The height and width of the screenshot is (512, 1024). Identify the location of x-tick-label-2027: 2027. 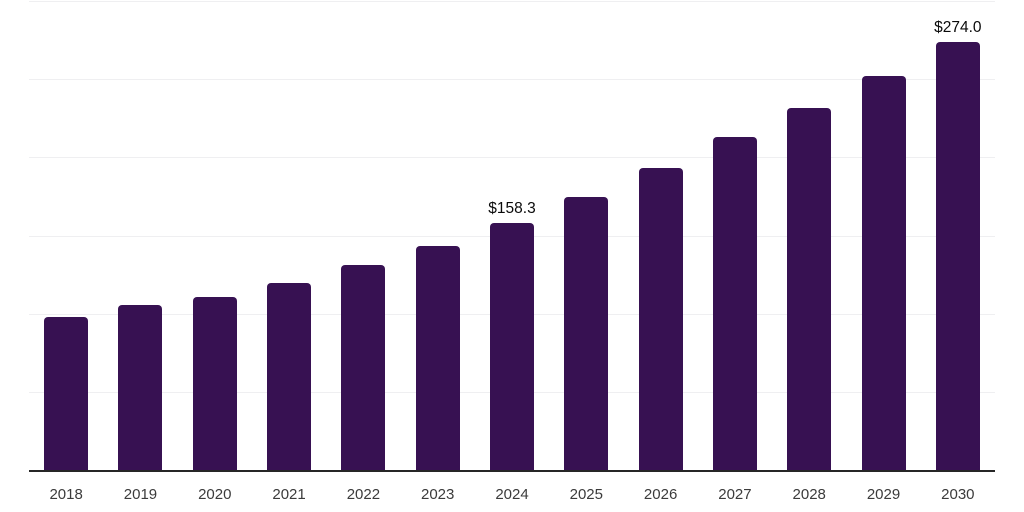
(735, 494).